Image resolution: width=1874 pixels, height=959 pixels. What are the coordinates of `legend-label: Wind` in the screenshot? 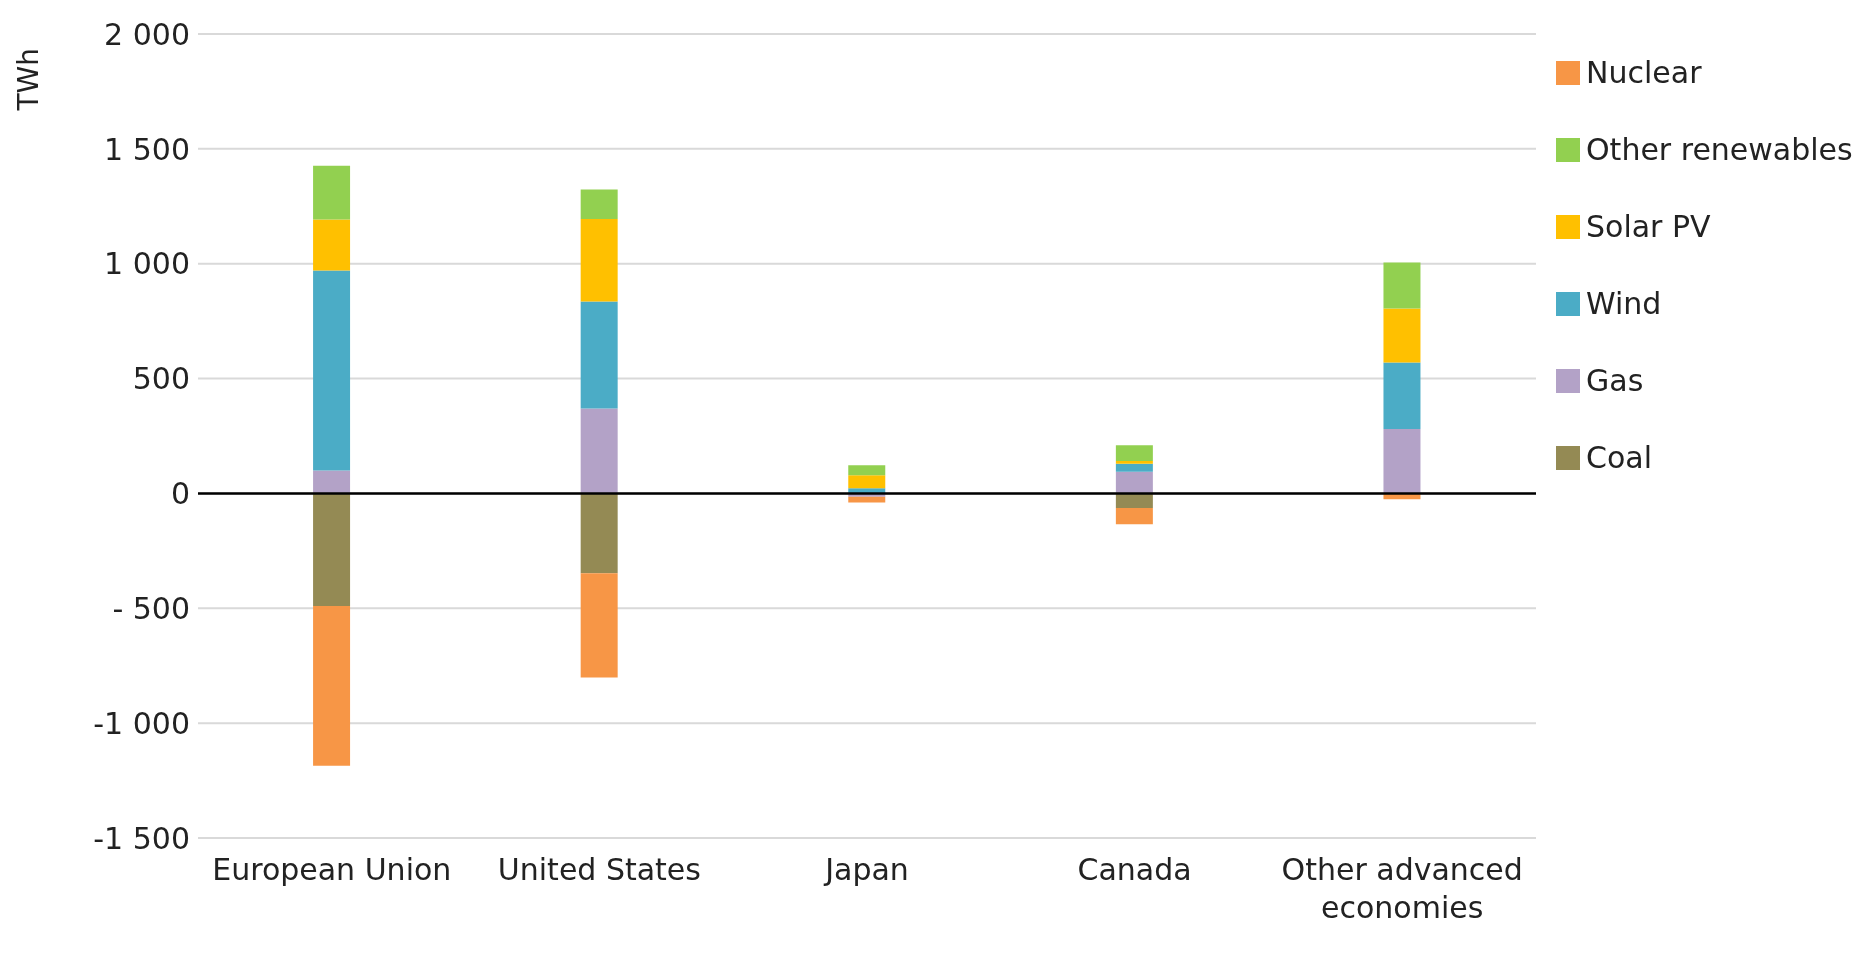 It's located at (1624, 303).